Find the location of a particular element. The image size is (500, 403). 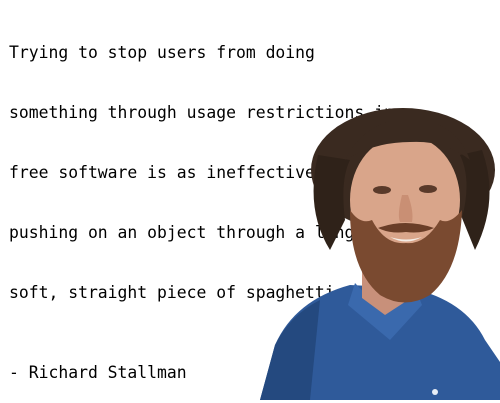

portrait-shirt-button is located at coordinates (435, 392).